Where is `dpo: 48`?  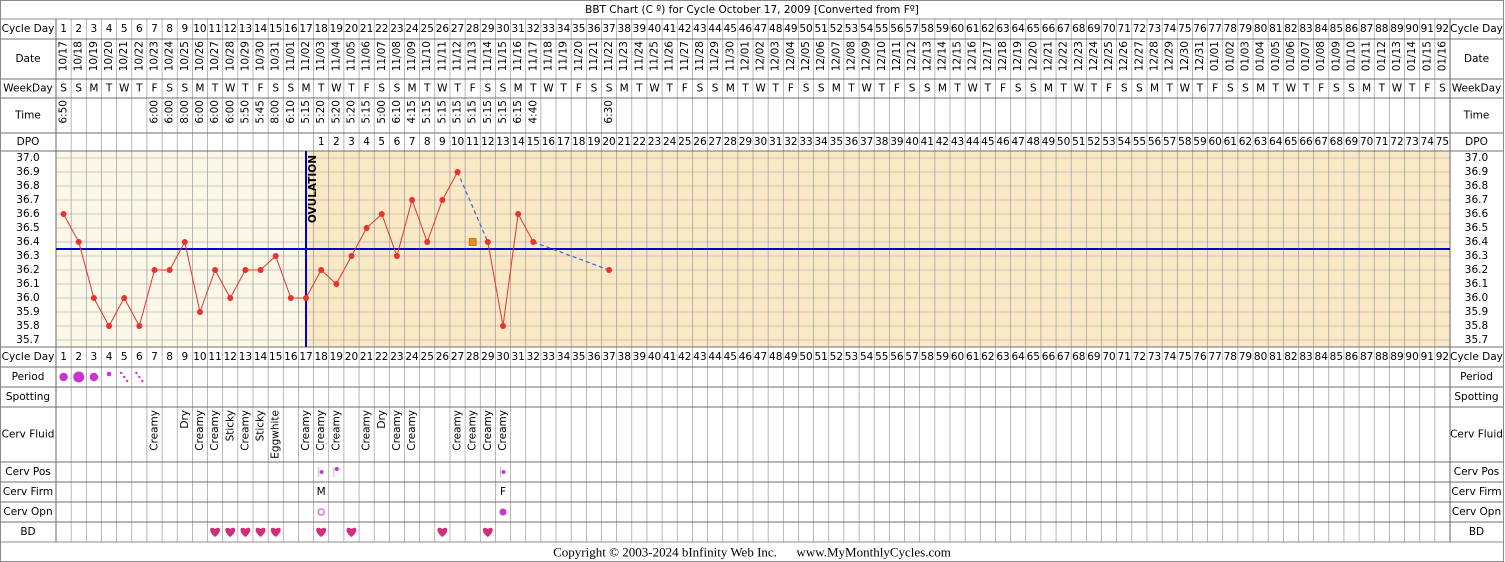 dpo: 48 is located at coordinates (1033, 142).